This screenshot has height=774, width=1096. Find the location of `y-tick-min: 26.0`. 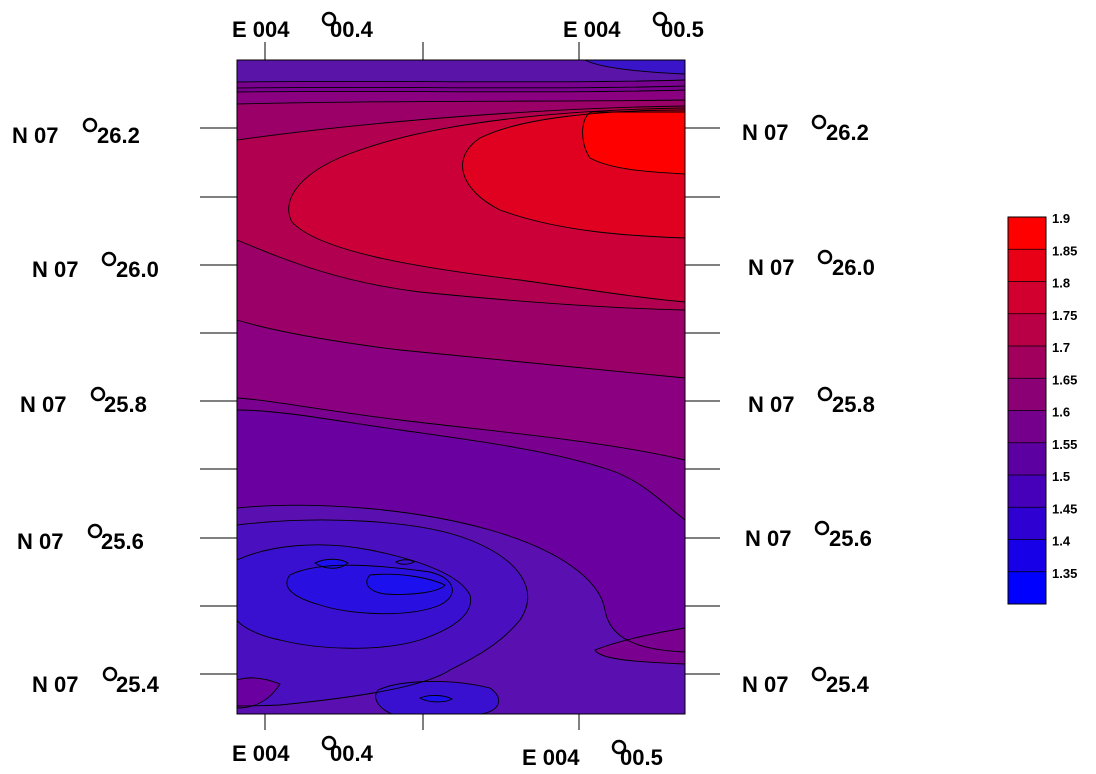

y-tick-min: 26.0 is located at coordinates (137, 269).